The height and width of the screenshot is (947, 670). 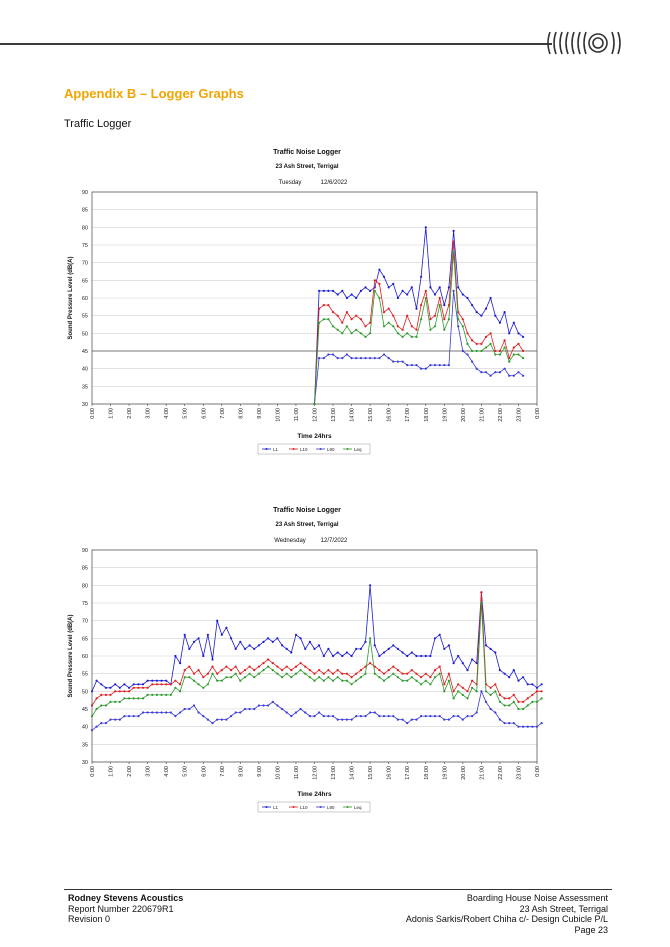 What do you see at coordinates (85, 193) in the screenshot?
I see `y-tick-label: 90` at bounding box center [85, 193].